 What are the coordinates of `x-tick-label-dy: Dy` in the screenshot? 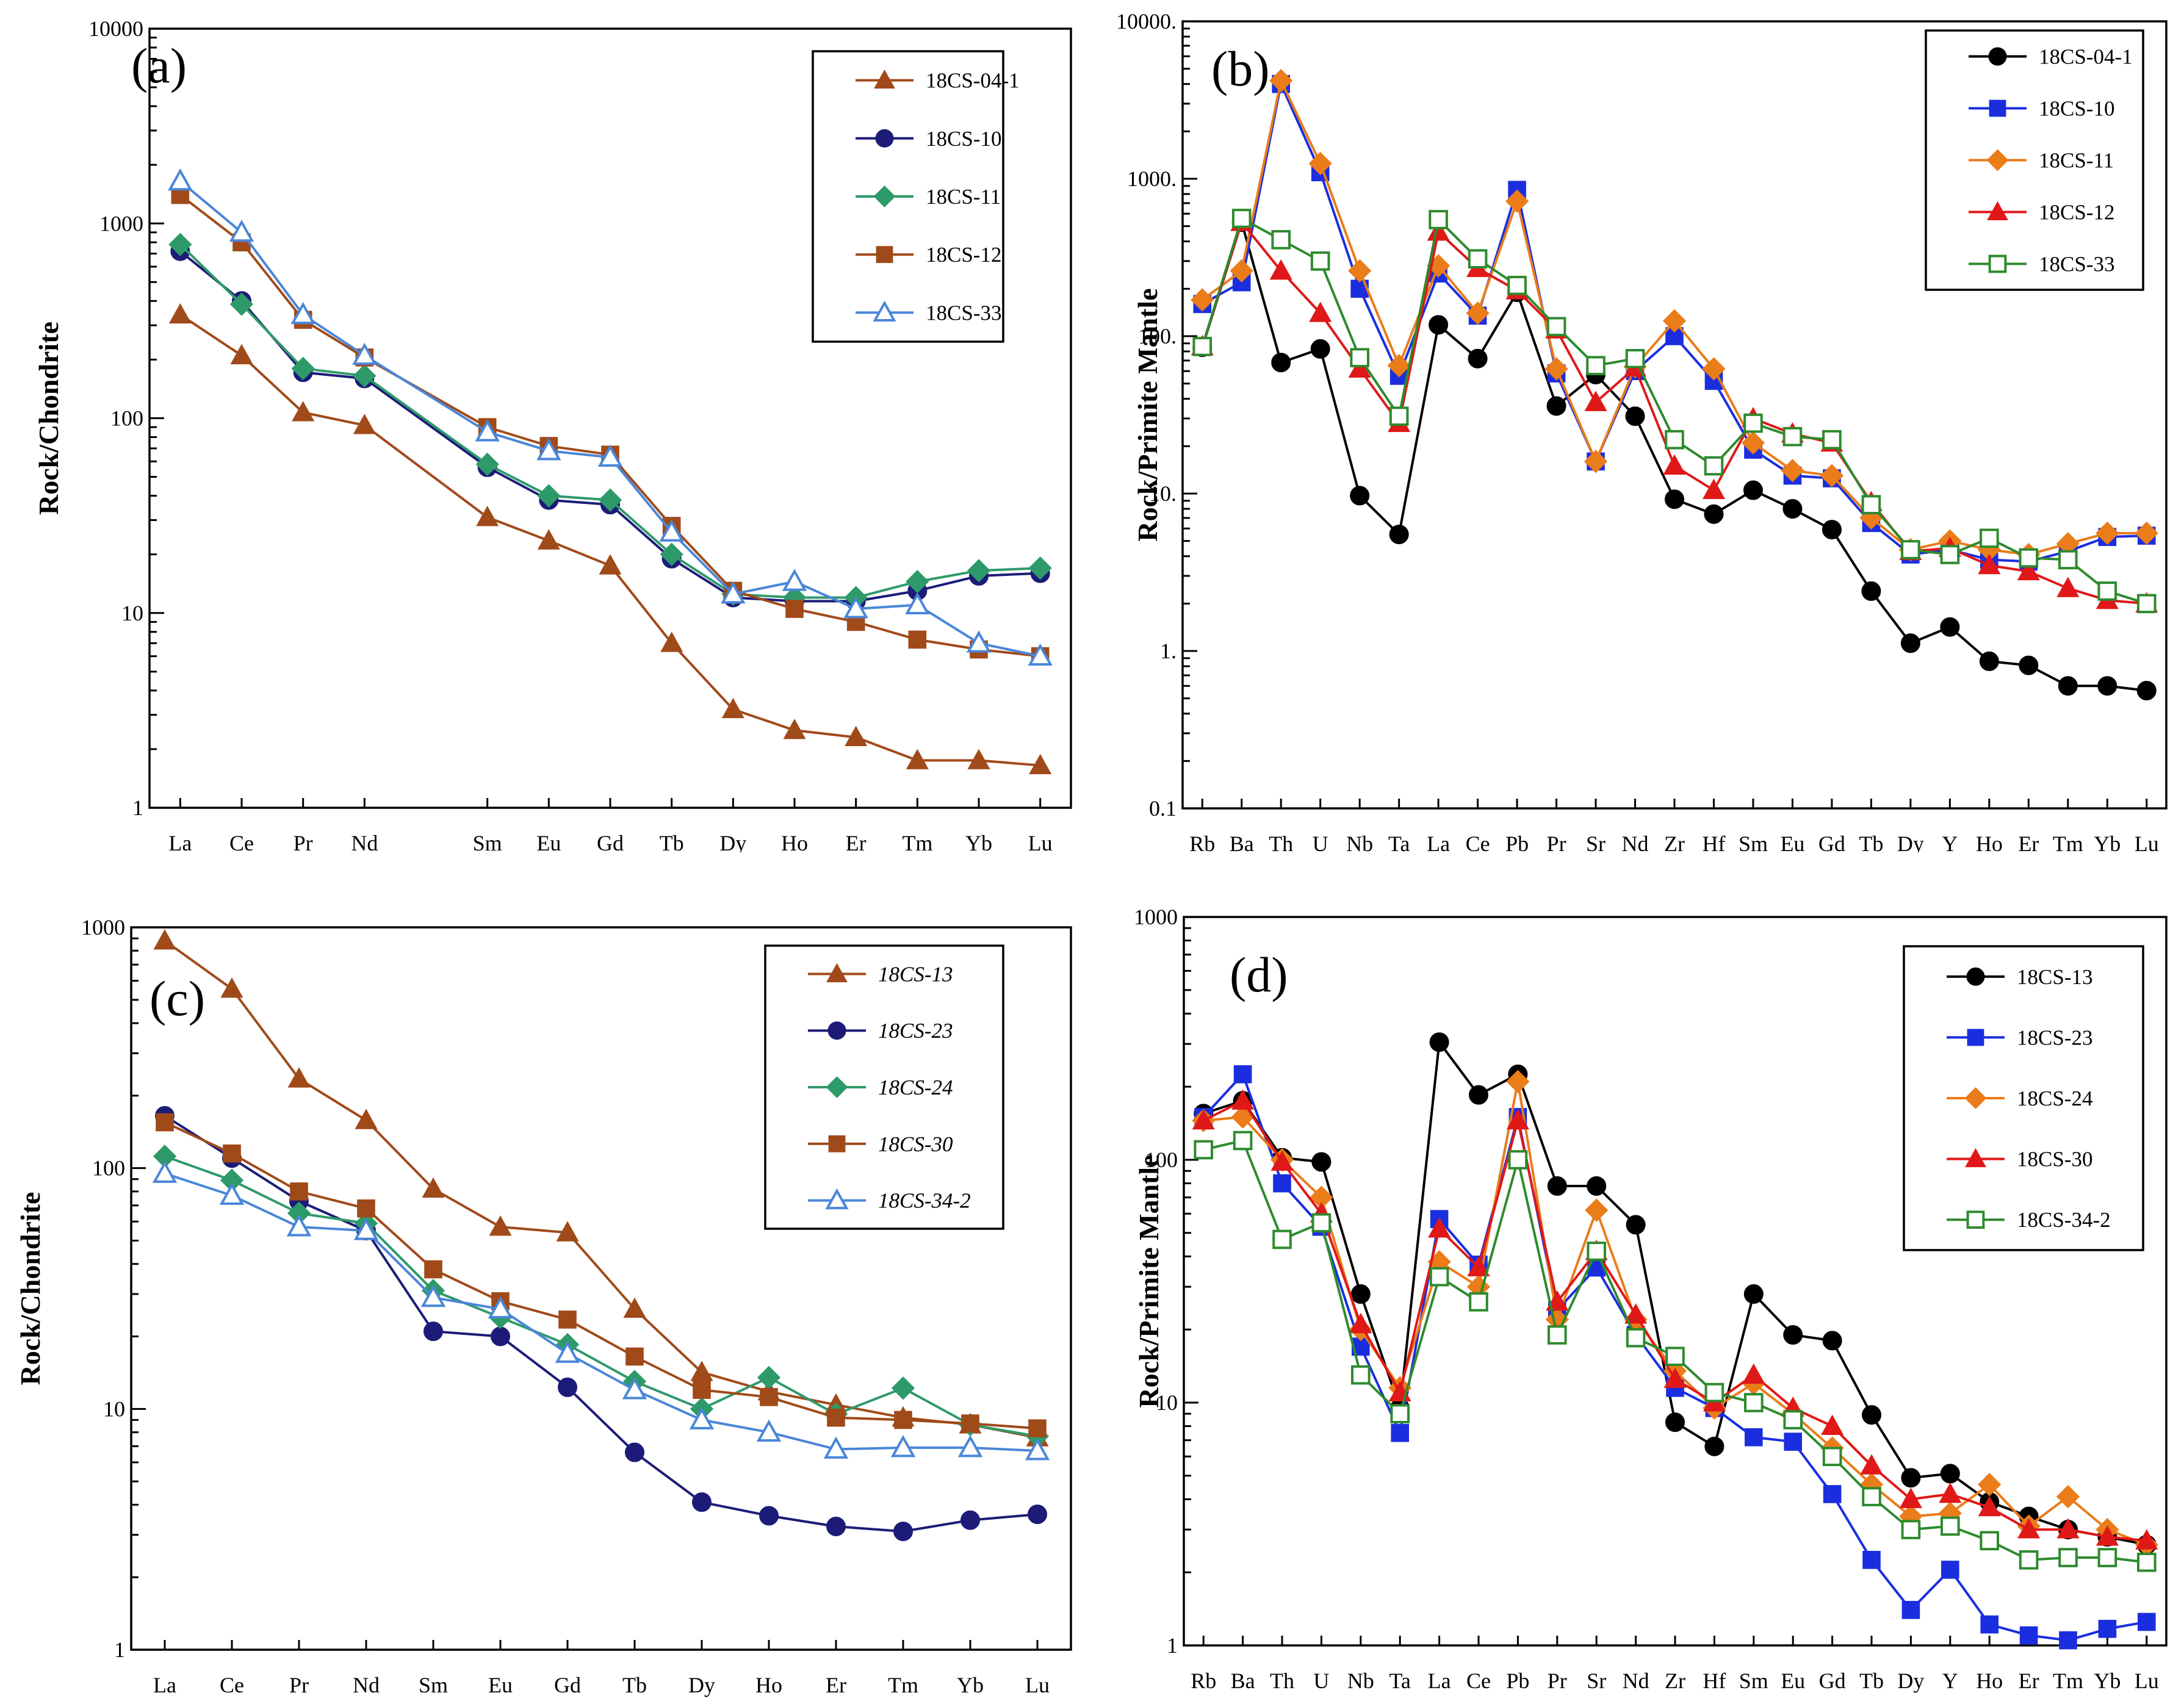 It's located at (1910, 1681).